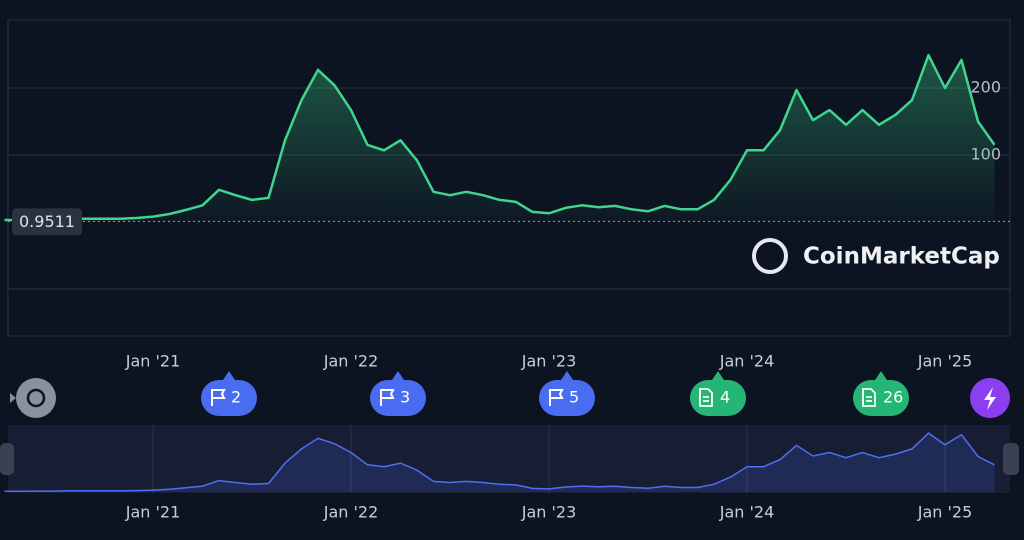  I want to click on navigator-handle-left, so click(7, 459).